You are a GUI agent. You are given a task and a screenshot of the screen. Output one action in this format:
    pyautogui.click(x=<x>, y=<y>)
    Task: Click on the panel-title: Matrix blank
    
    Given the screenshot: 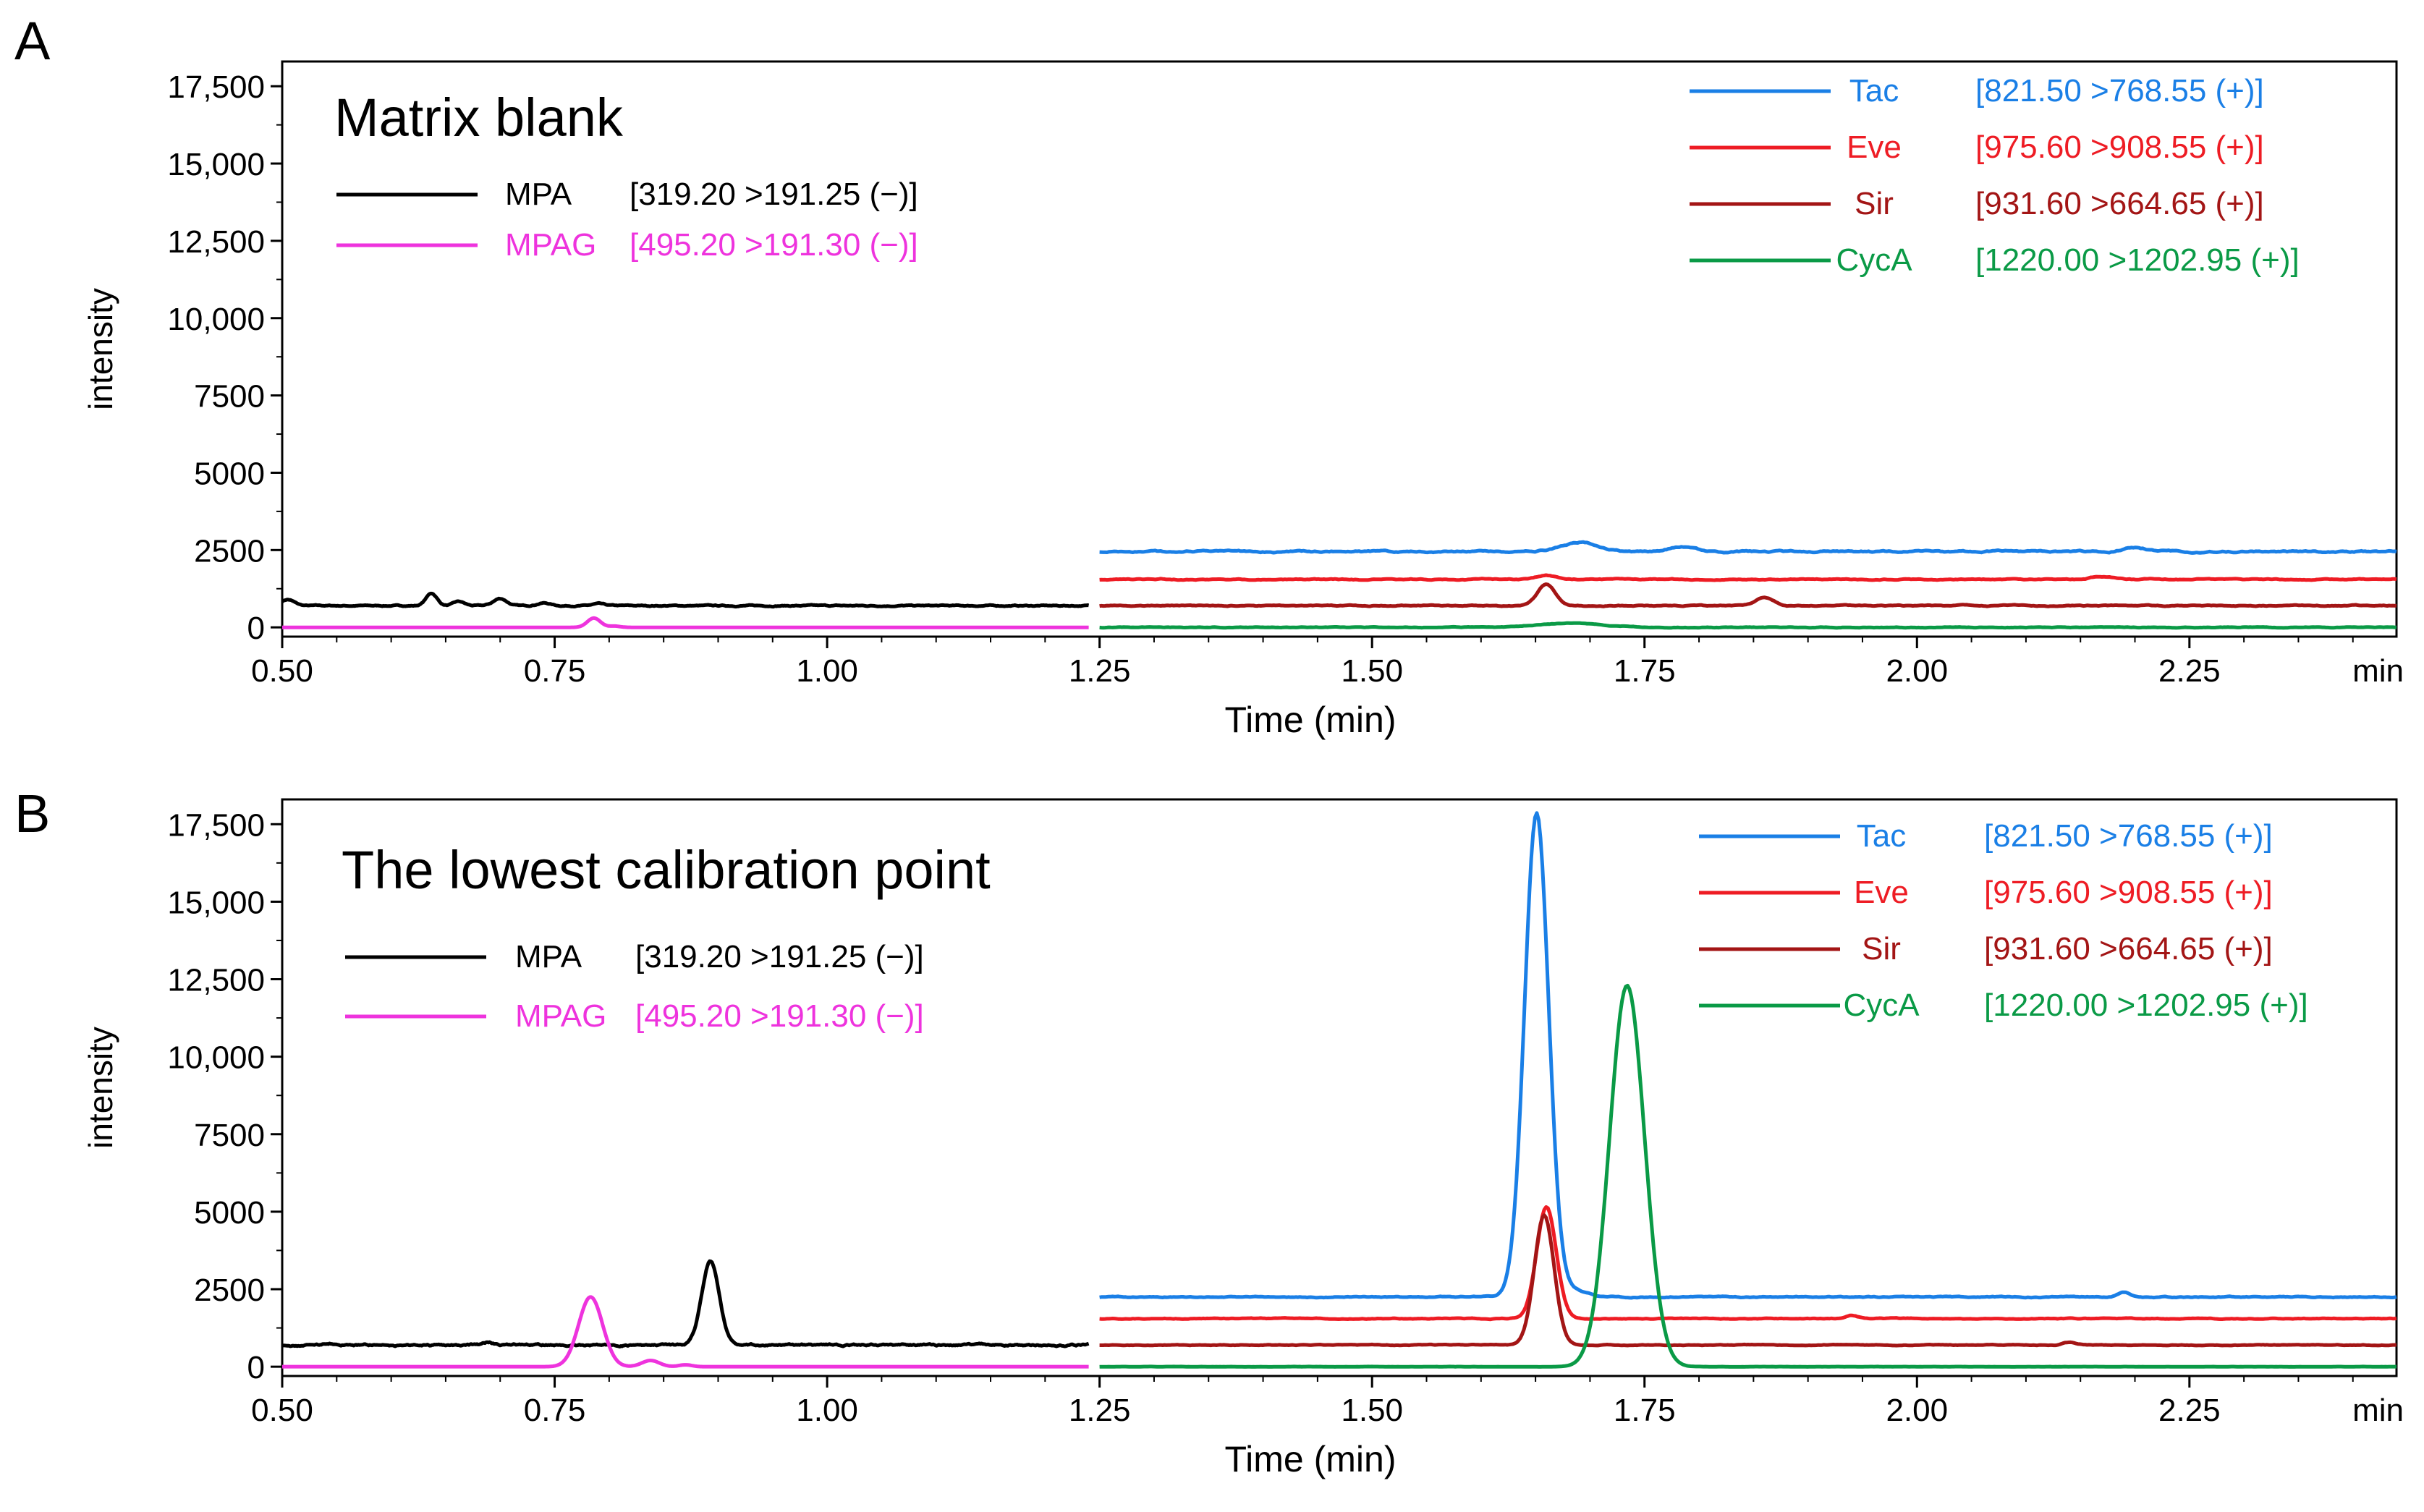 What is the action you would take?
    pyautogui.click(x=479, y=118)
    